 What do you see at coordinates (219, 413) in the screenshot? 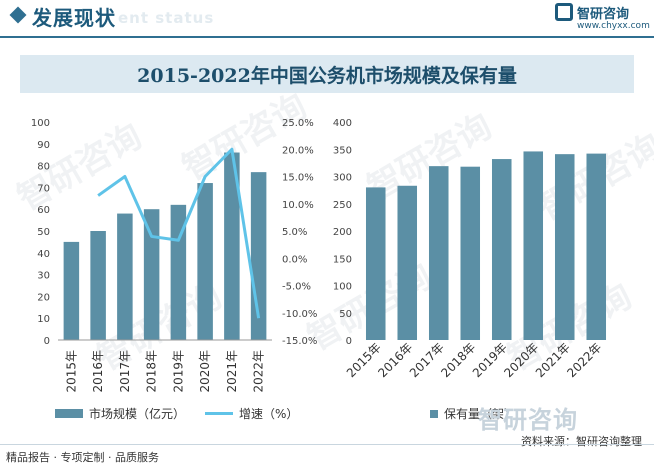
I see `legend-line-swatch` at bounding box center [219, 413].